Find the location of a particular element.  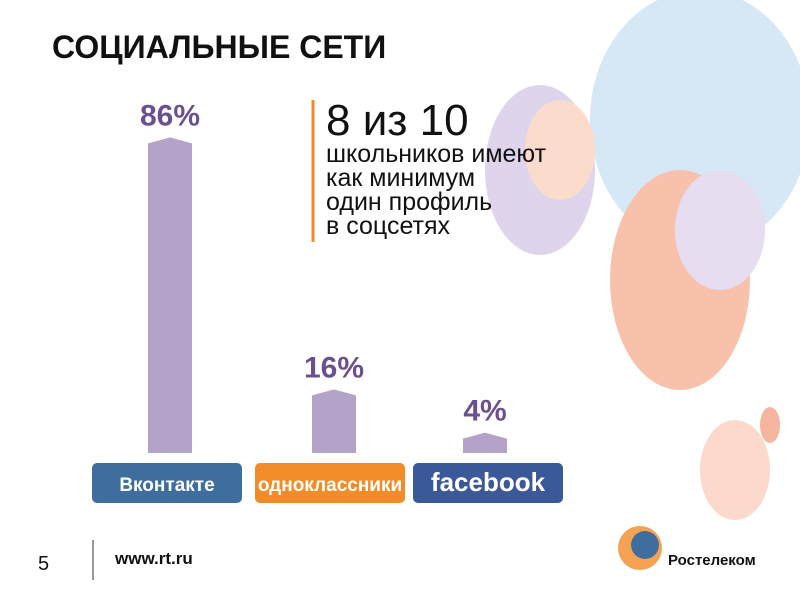

value-label: 16% is located at coordinates (334, 367).